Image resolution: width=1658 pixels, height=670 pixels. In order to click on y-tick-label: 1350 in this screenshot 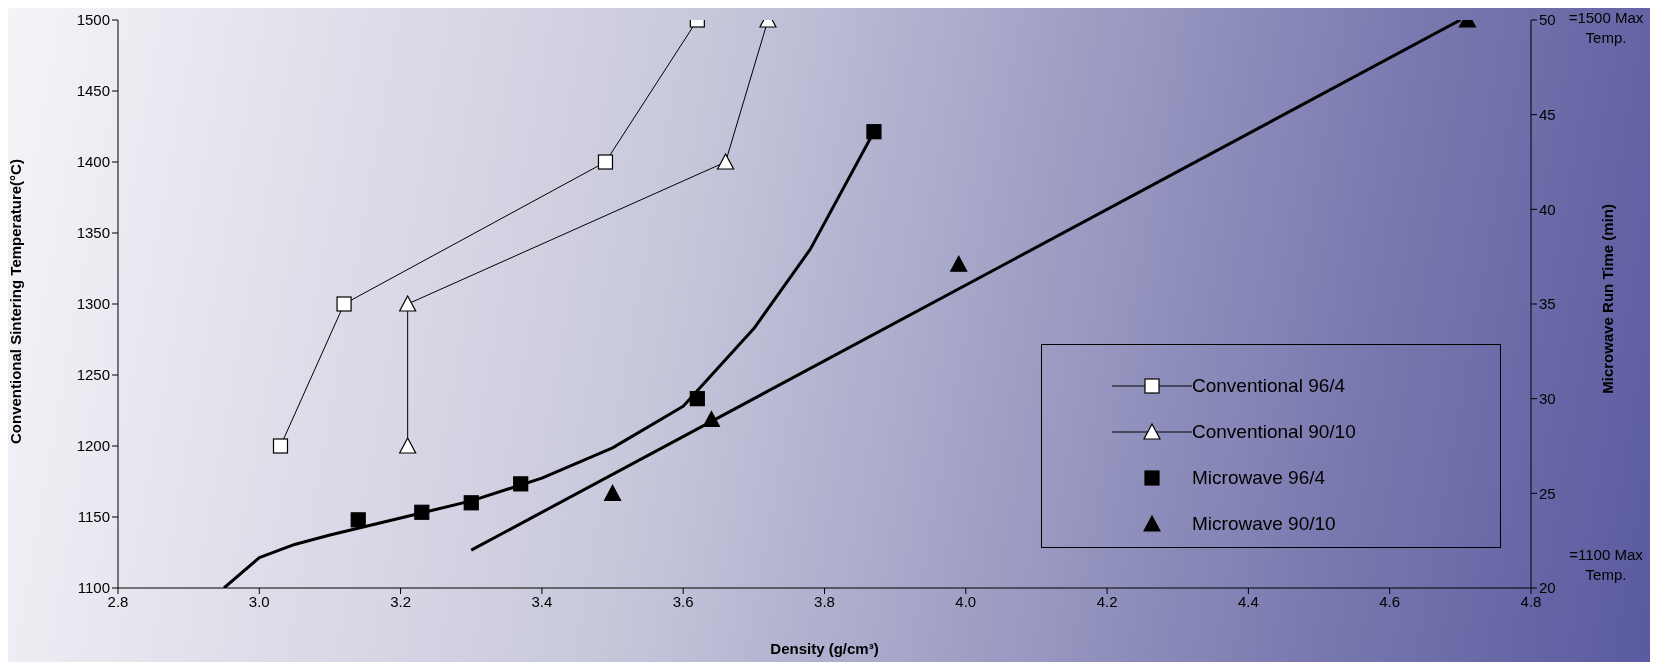, I will do `click(93, 233)`.